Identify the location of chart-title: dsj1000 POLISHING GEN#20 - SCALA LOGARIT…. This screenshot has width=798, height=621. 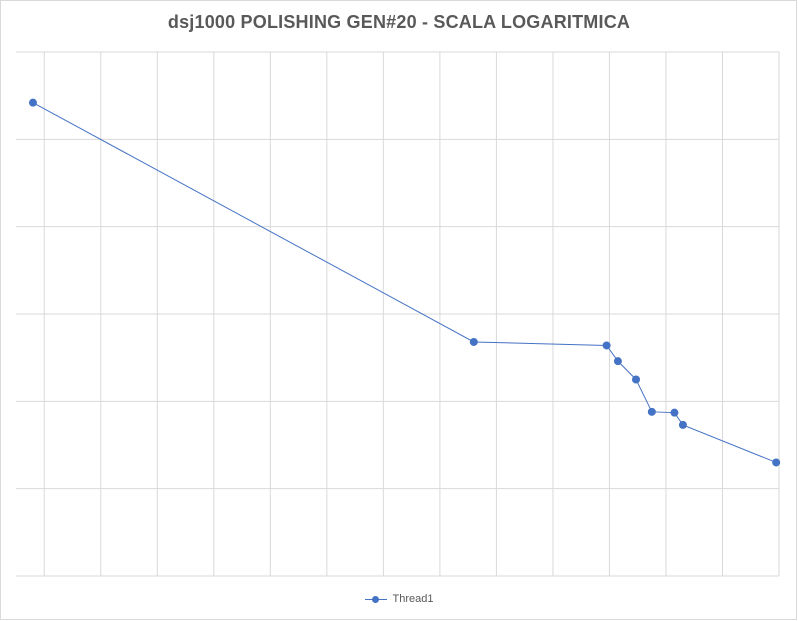
(399, 22).